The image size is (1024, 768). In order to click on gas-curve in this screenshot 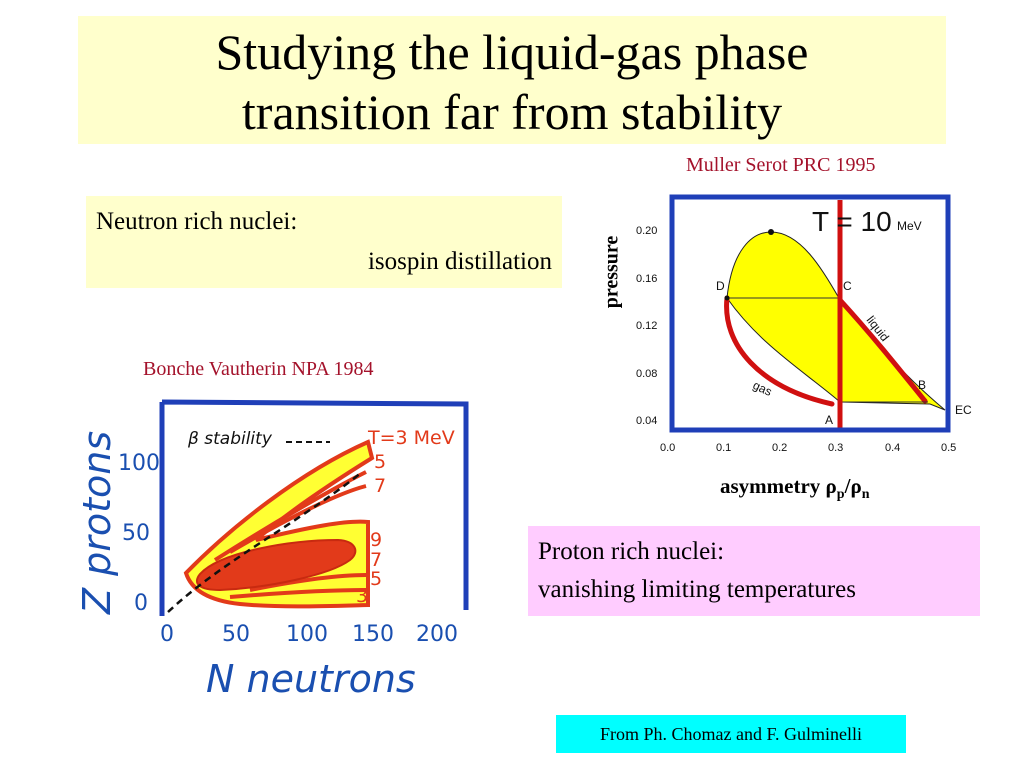, I will do `click(779, 351)`.